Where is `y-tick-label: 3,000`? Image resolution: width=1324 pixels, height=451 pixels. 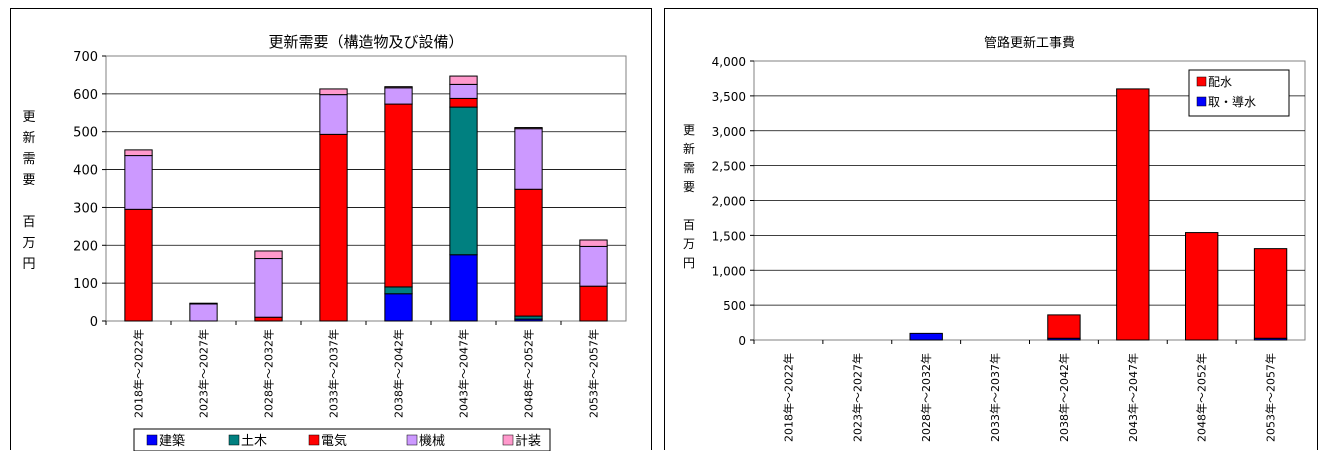 y-tick-label: 3,000 is located at coordinates (729, 132).